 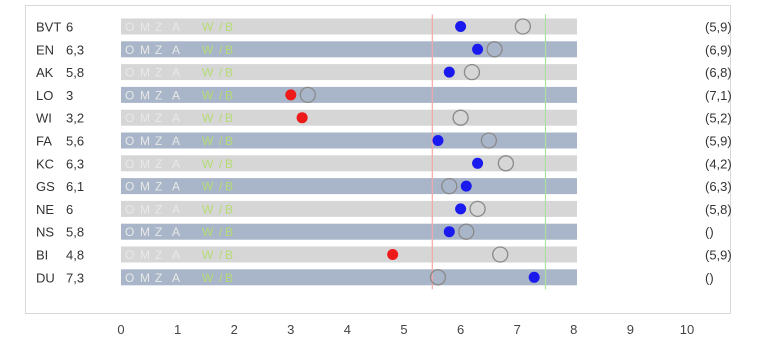 What do you see at coordinates (75, 186) in the screenshot?
I see `row-score-label: 6,1` at bounding box center [75, 186].